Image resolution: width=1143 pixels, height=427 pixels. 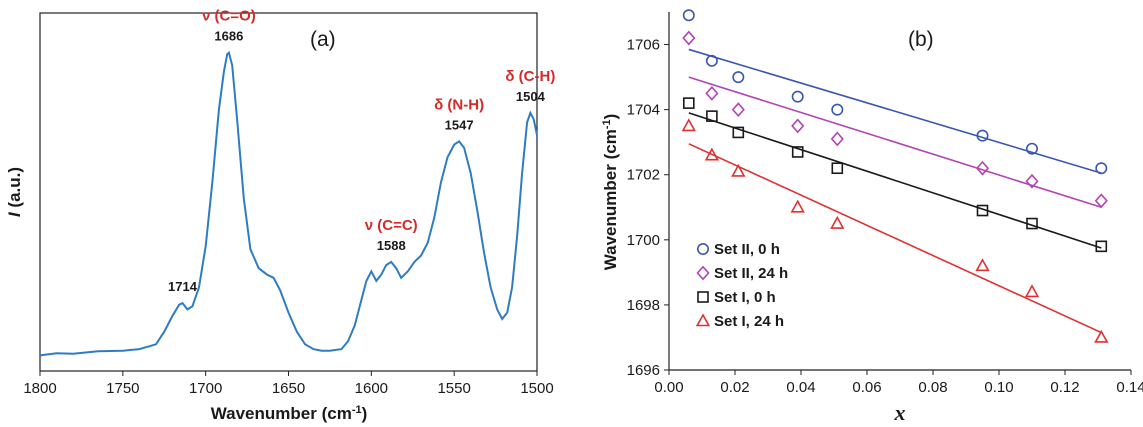 What do you see at coordinates (643, 370) in the screenshot?
I see `panel-b-y-tick-label: 1696` at bounding box center [643, 370].